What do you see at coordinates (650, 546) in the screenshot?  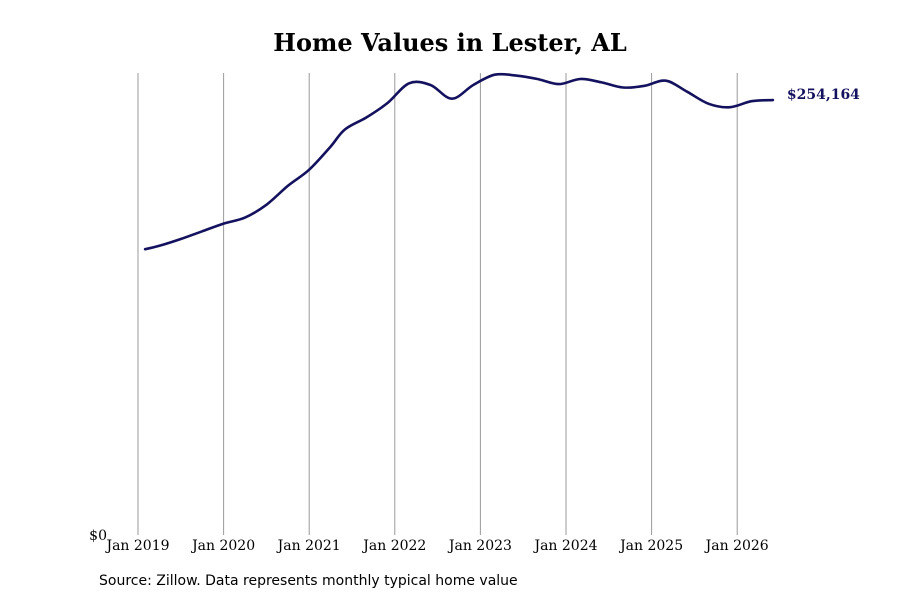 I see `x-tick-label: Jan 2025` at bounding box center [650, 546].